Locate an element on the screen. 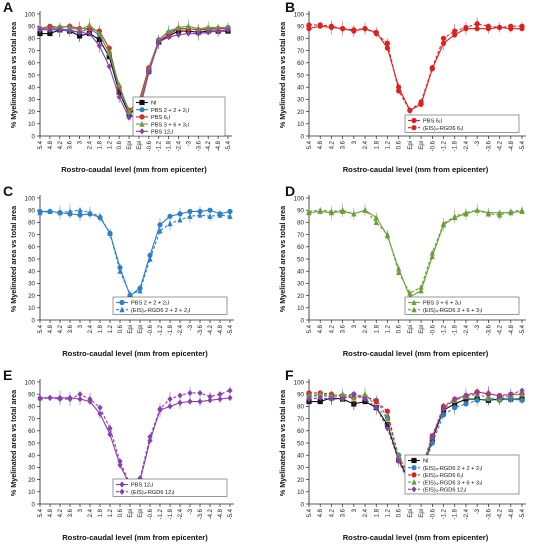 This screenshot has width=536, height=555. y-tick-label: 20 is located at coordinates (31, 296).